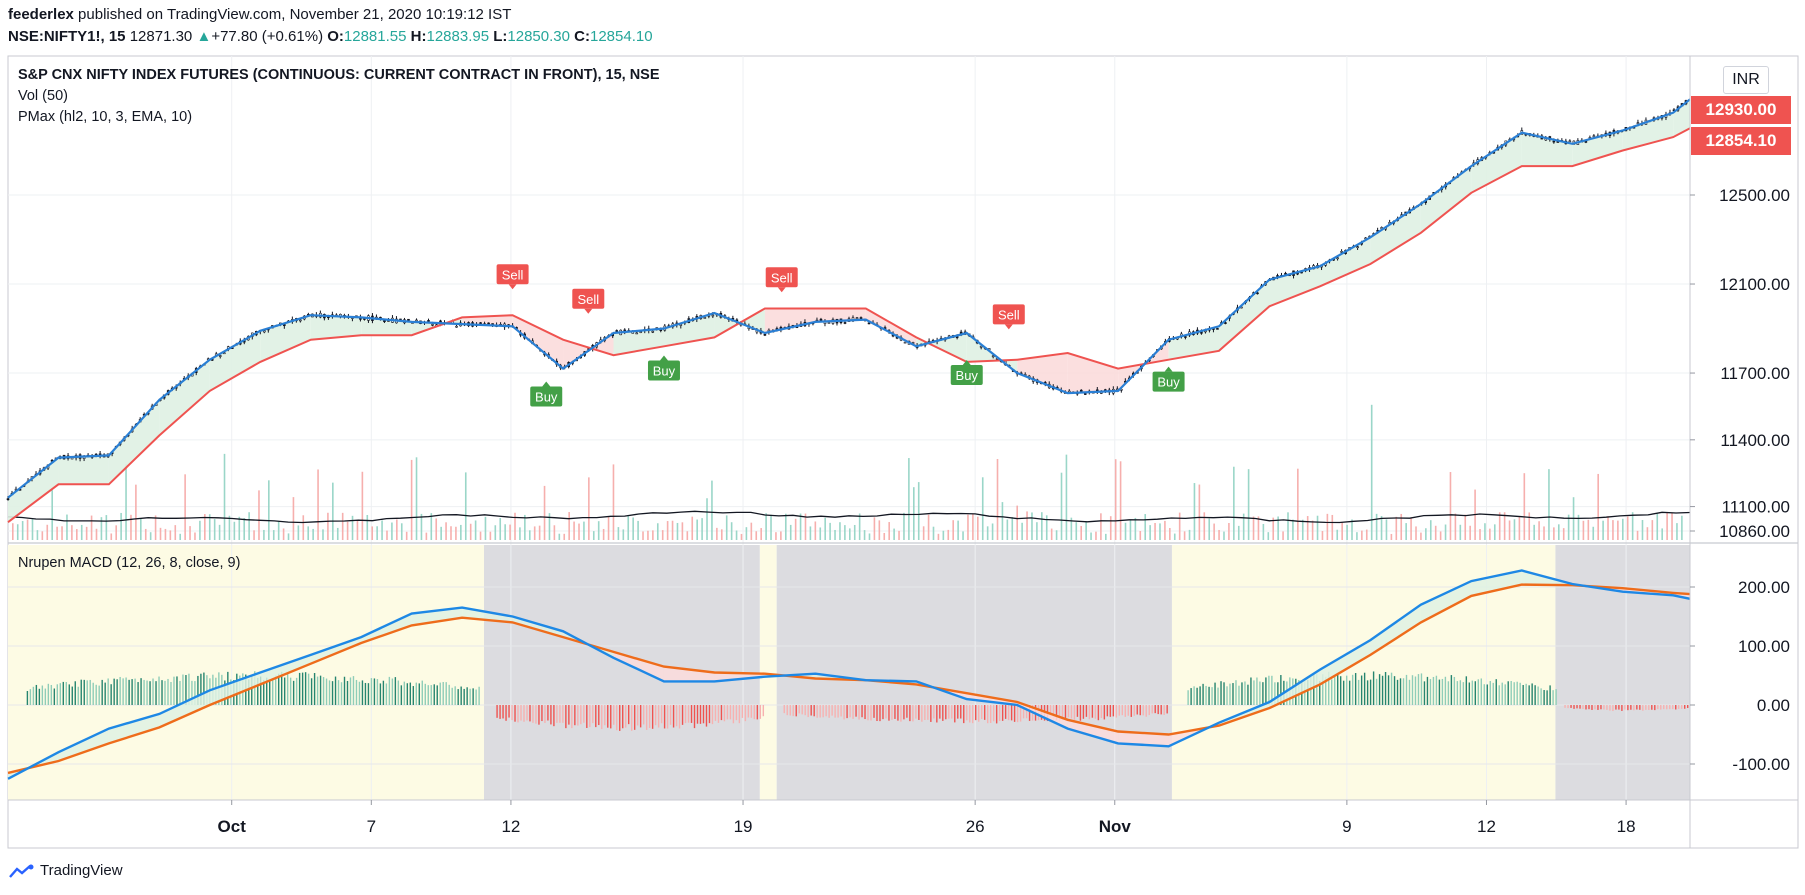  I want to click on currency-button: INR, so click(1746, 80).